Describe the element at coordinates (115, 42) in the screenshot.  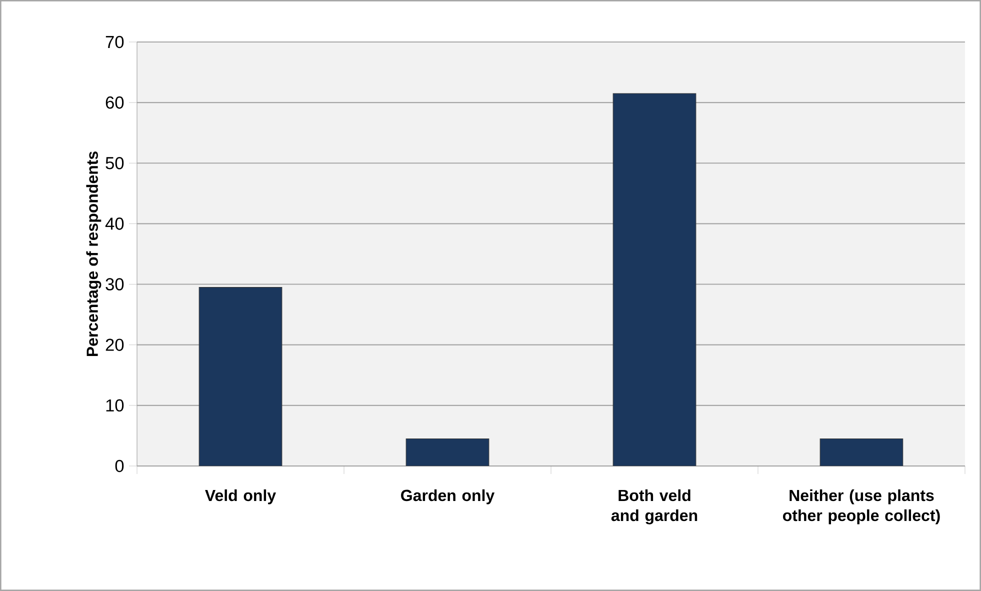
I see `y-tick-label: 70` at that location.